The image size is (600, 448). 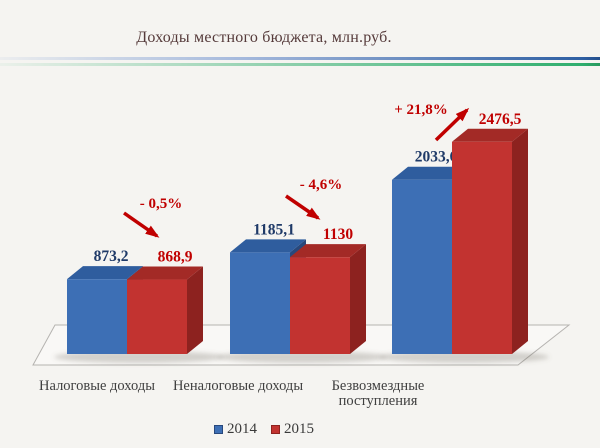 What do you see at coordinates (242, 429) in the screenshot?
I see `legend-label-2014: 2014` at bounding box center [242, 429].